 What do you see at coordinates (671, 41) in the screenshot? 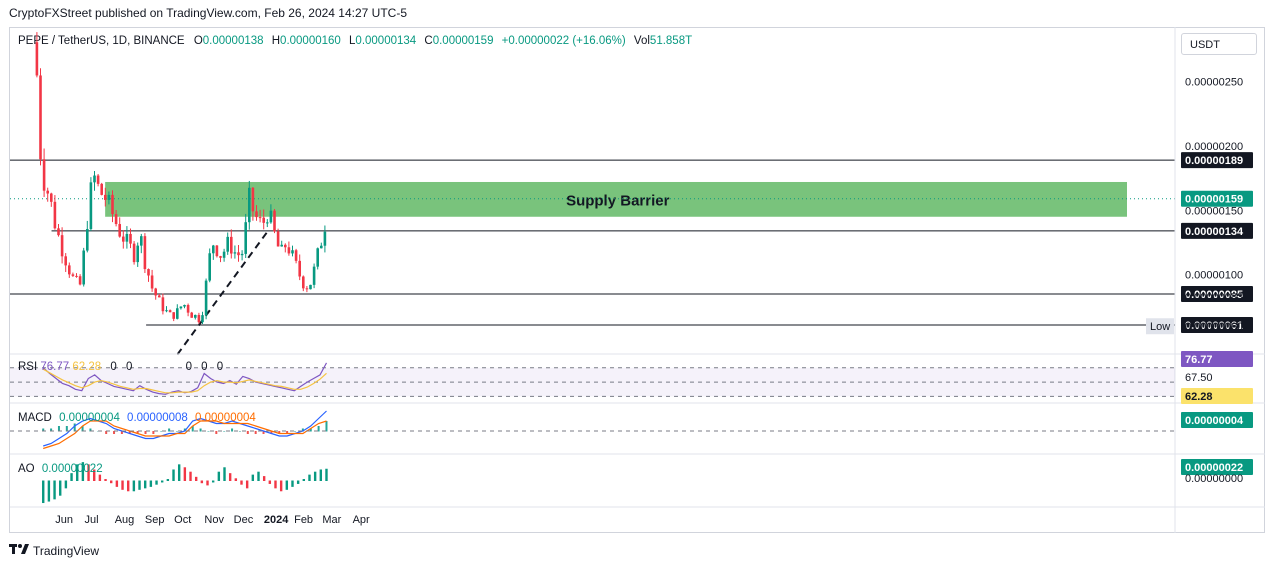
I see `volume-value: 51.858T` at bounding box center [671, 41].